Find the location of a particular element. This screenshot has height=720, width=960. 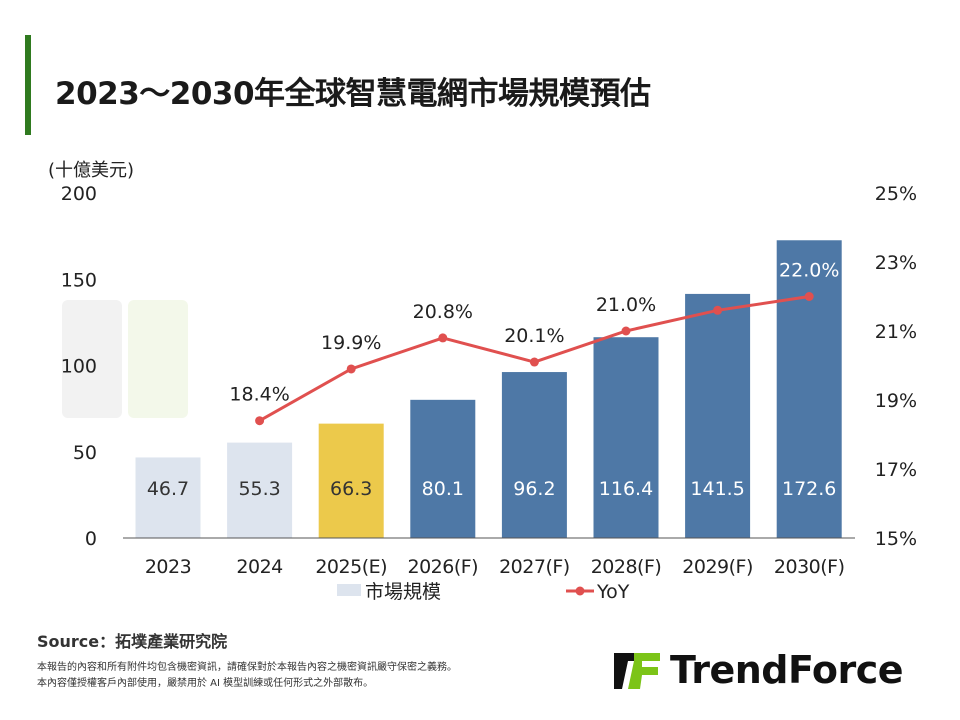

watermark-logo-dark is located at coordinates (92, 359).